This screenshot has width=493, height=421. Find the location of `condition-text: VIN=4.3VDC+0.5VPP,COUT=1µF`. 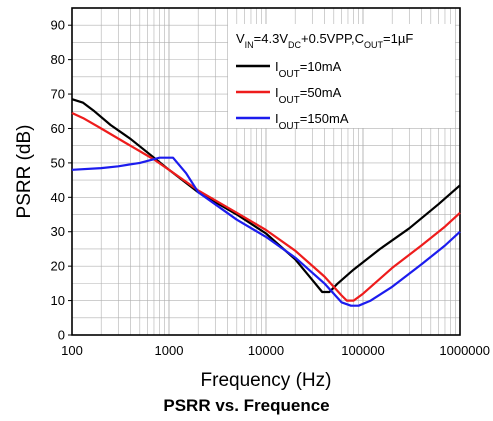

condition-text: VIN=4.3VDC+0.5VPP,COUT=1µF is located at coordinates (324, 40).